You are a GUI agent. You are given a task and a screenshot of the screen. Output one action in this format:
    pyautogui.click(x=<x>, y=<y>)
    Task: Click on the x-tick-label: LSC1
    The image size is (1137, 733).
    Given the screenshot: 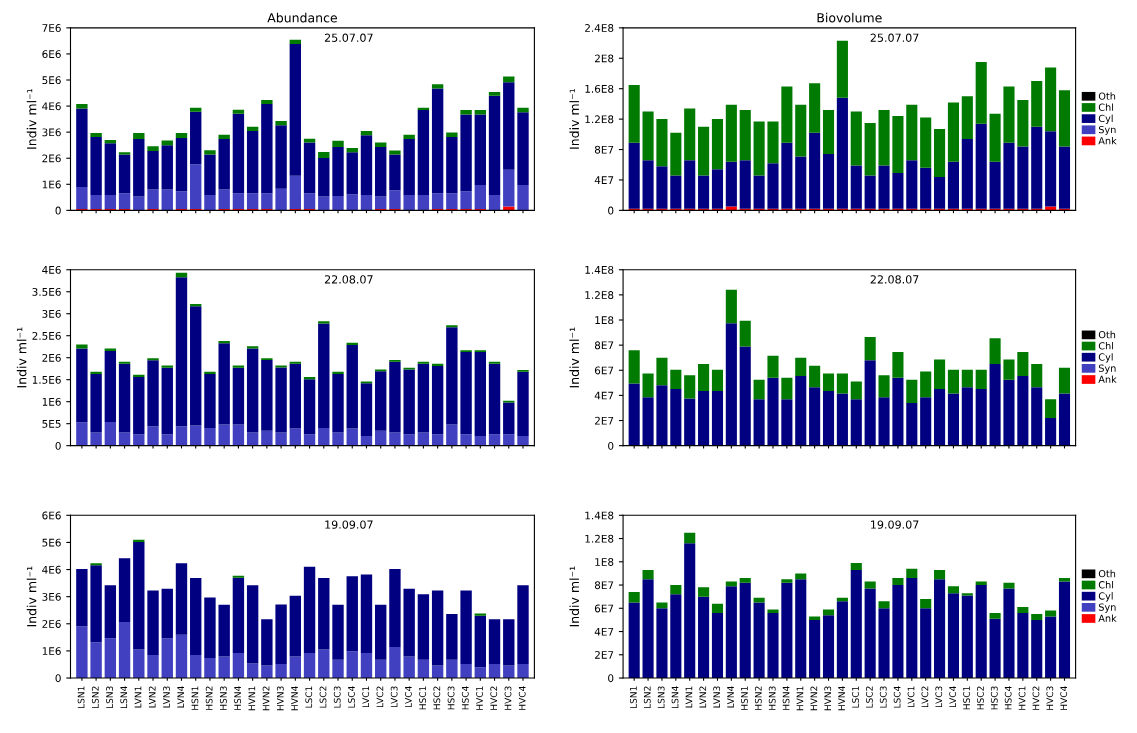 What is the action you would take?
    pyautogui.click(x=855, y=697)
    